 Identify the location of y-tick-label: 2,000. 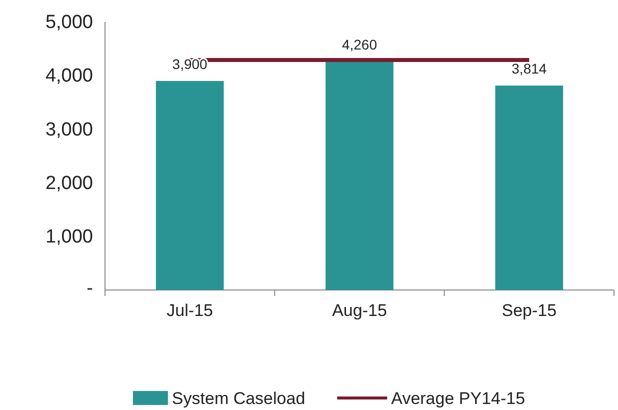
(69, 183).